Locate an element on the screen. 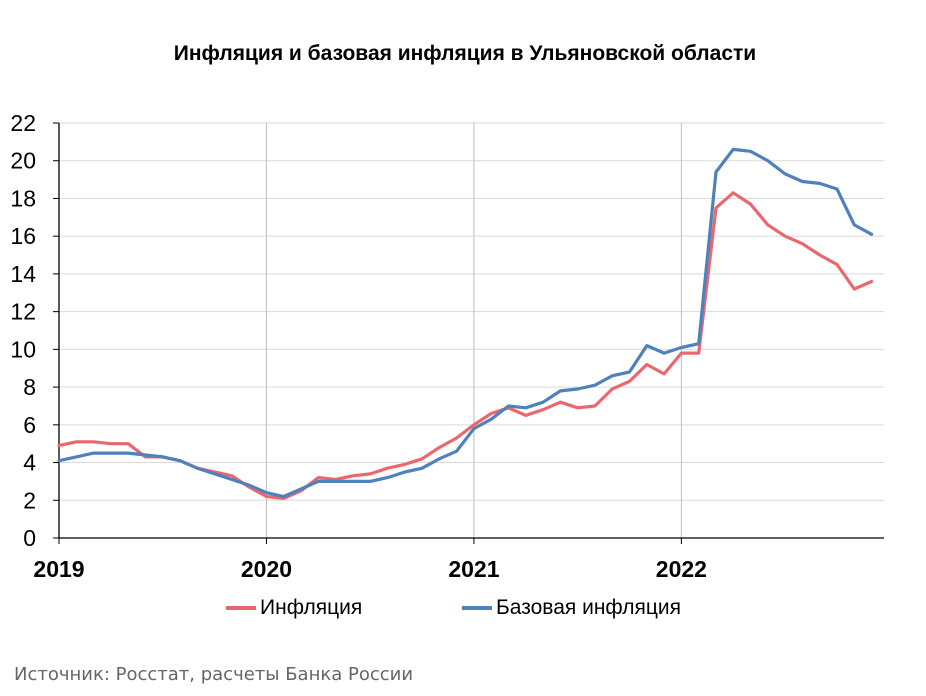 The height and width of the screenshot is (696, 926). legend: Инфляция Базовая инфляция is located at coordinates (463, 613).